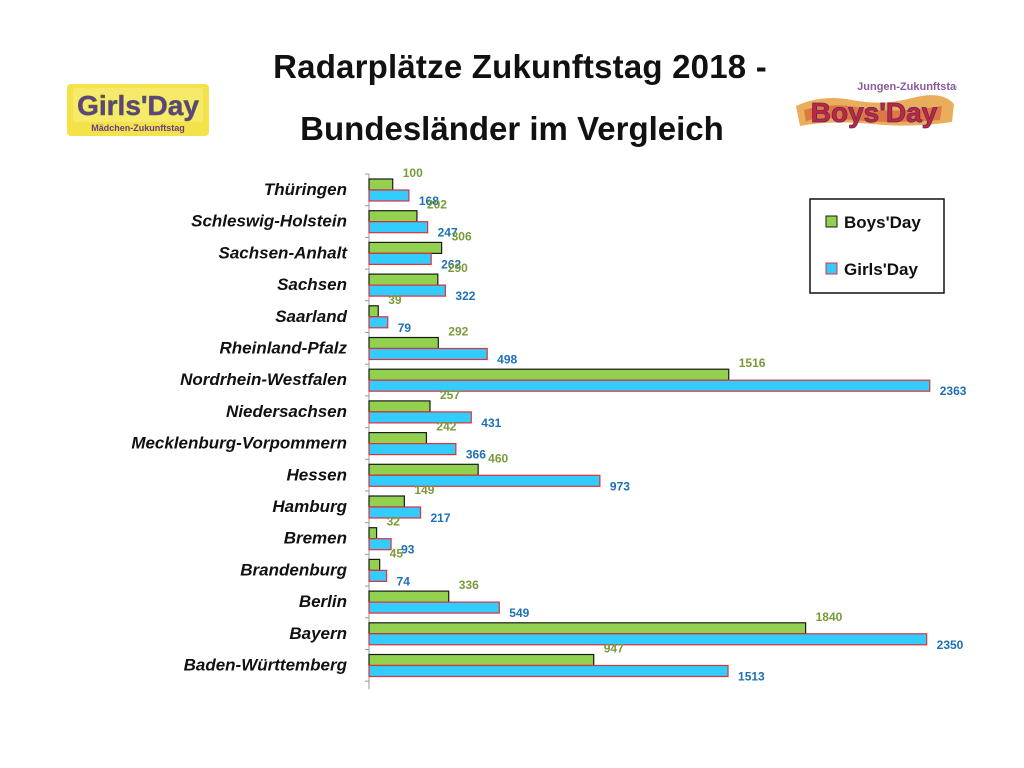 This screenshot has height=768, width=1024. I want to click on data-label-boys-day: 290, so click(458, 268).